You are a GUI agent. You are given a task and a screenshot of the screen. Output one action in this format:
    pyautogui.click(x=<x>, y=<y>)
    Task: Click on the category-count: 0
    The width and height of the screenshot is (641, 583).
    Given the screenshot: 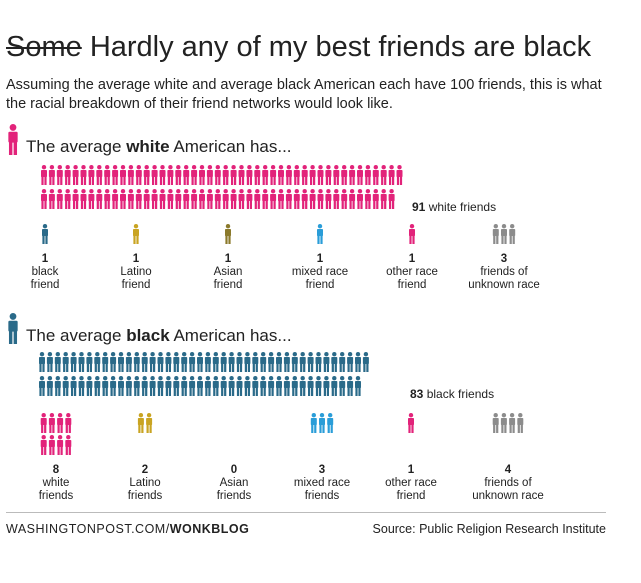 What is the action you would take?
    pyautogui.click(x=234, y=470)
    